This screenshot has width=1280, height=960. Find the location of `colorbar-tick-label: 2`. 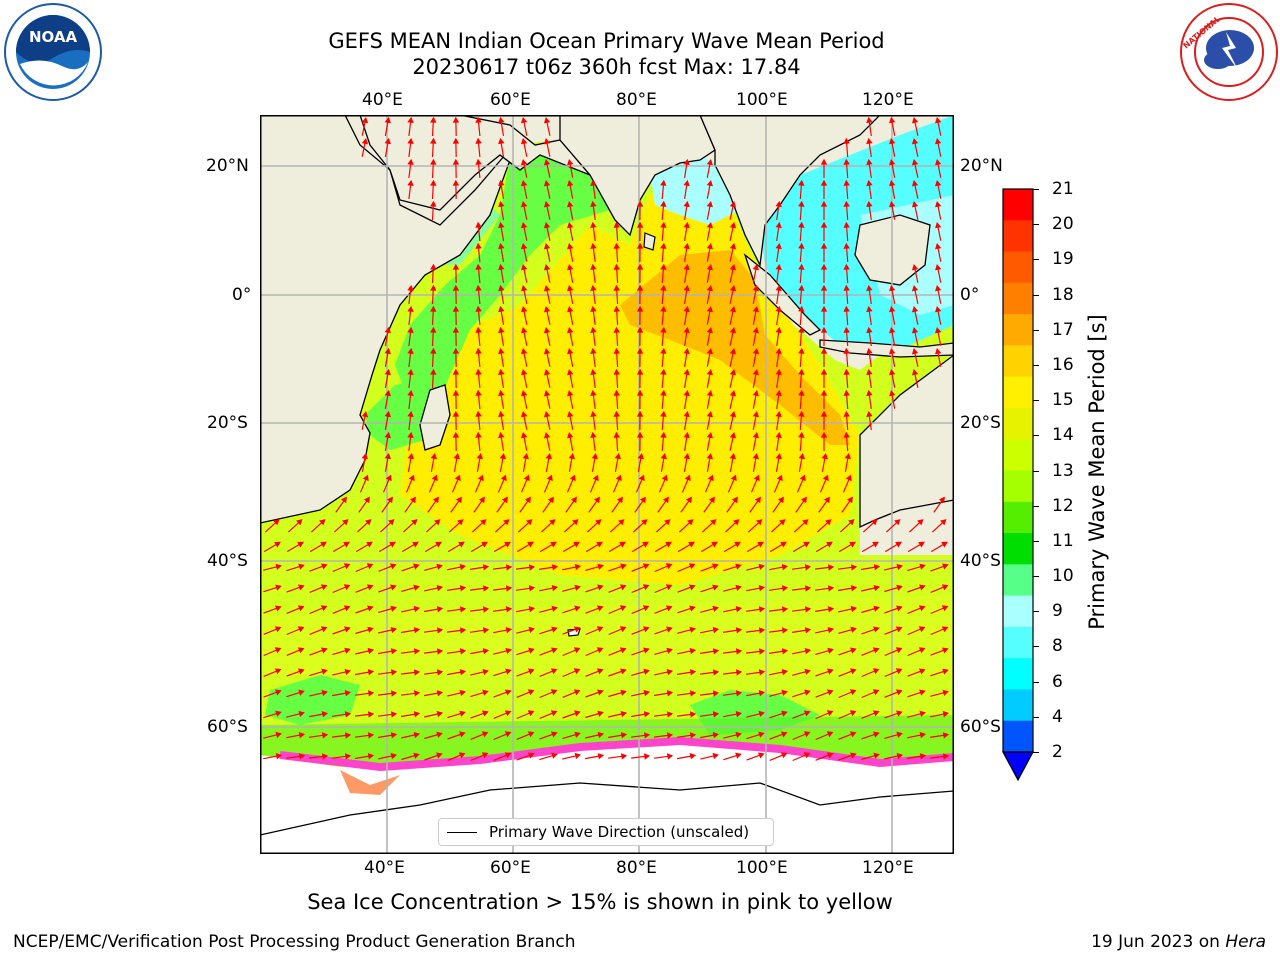

colorbar-tick-label: 2 is located at coordinates (1057, 752).